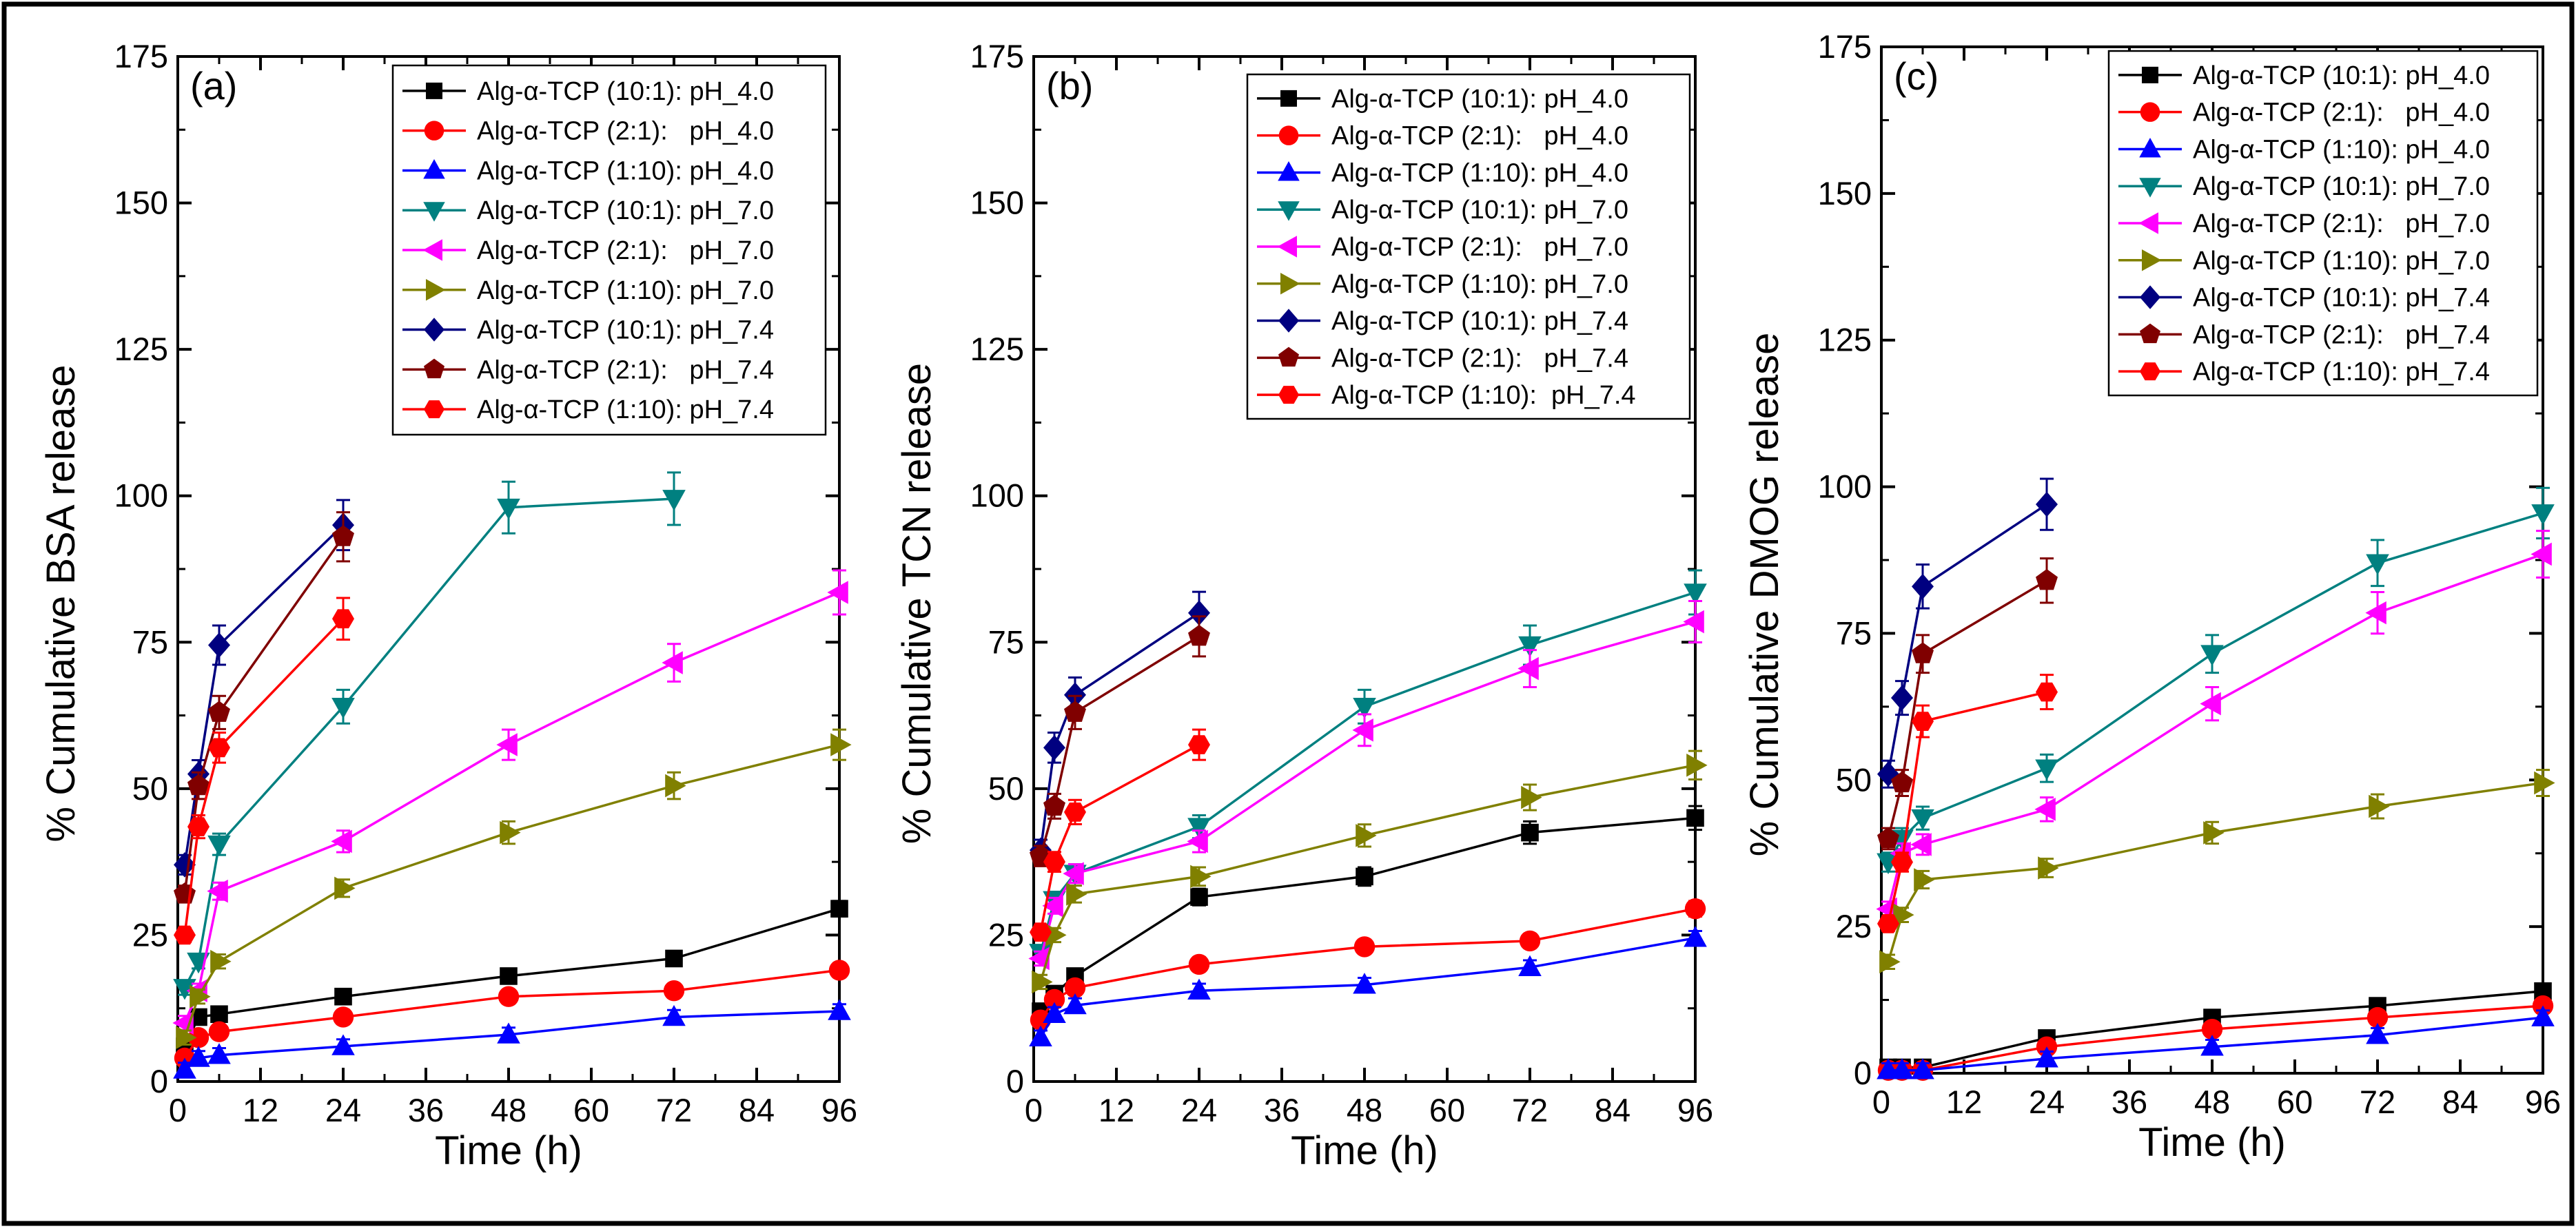  Describe the element at coordinates (625, 131) in the screenshot. I see `legend-entry-label: Alg-α-TCP (2:1): pH_4.0` at that location.